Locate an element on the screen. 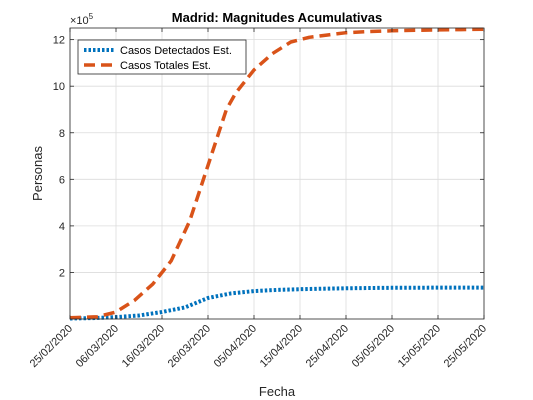  x-tick-label: 25/04/2020 is located at coordinates (327, 346).